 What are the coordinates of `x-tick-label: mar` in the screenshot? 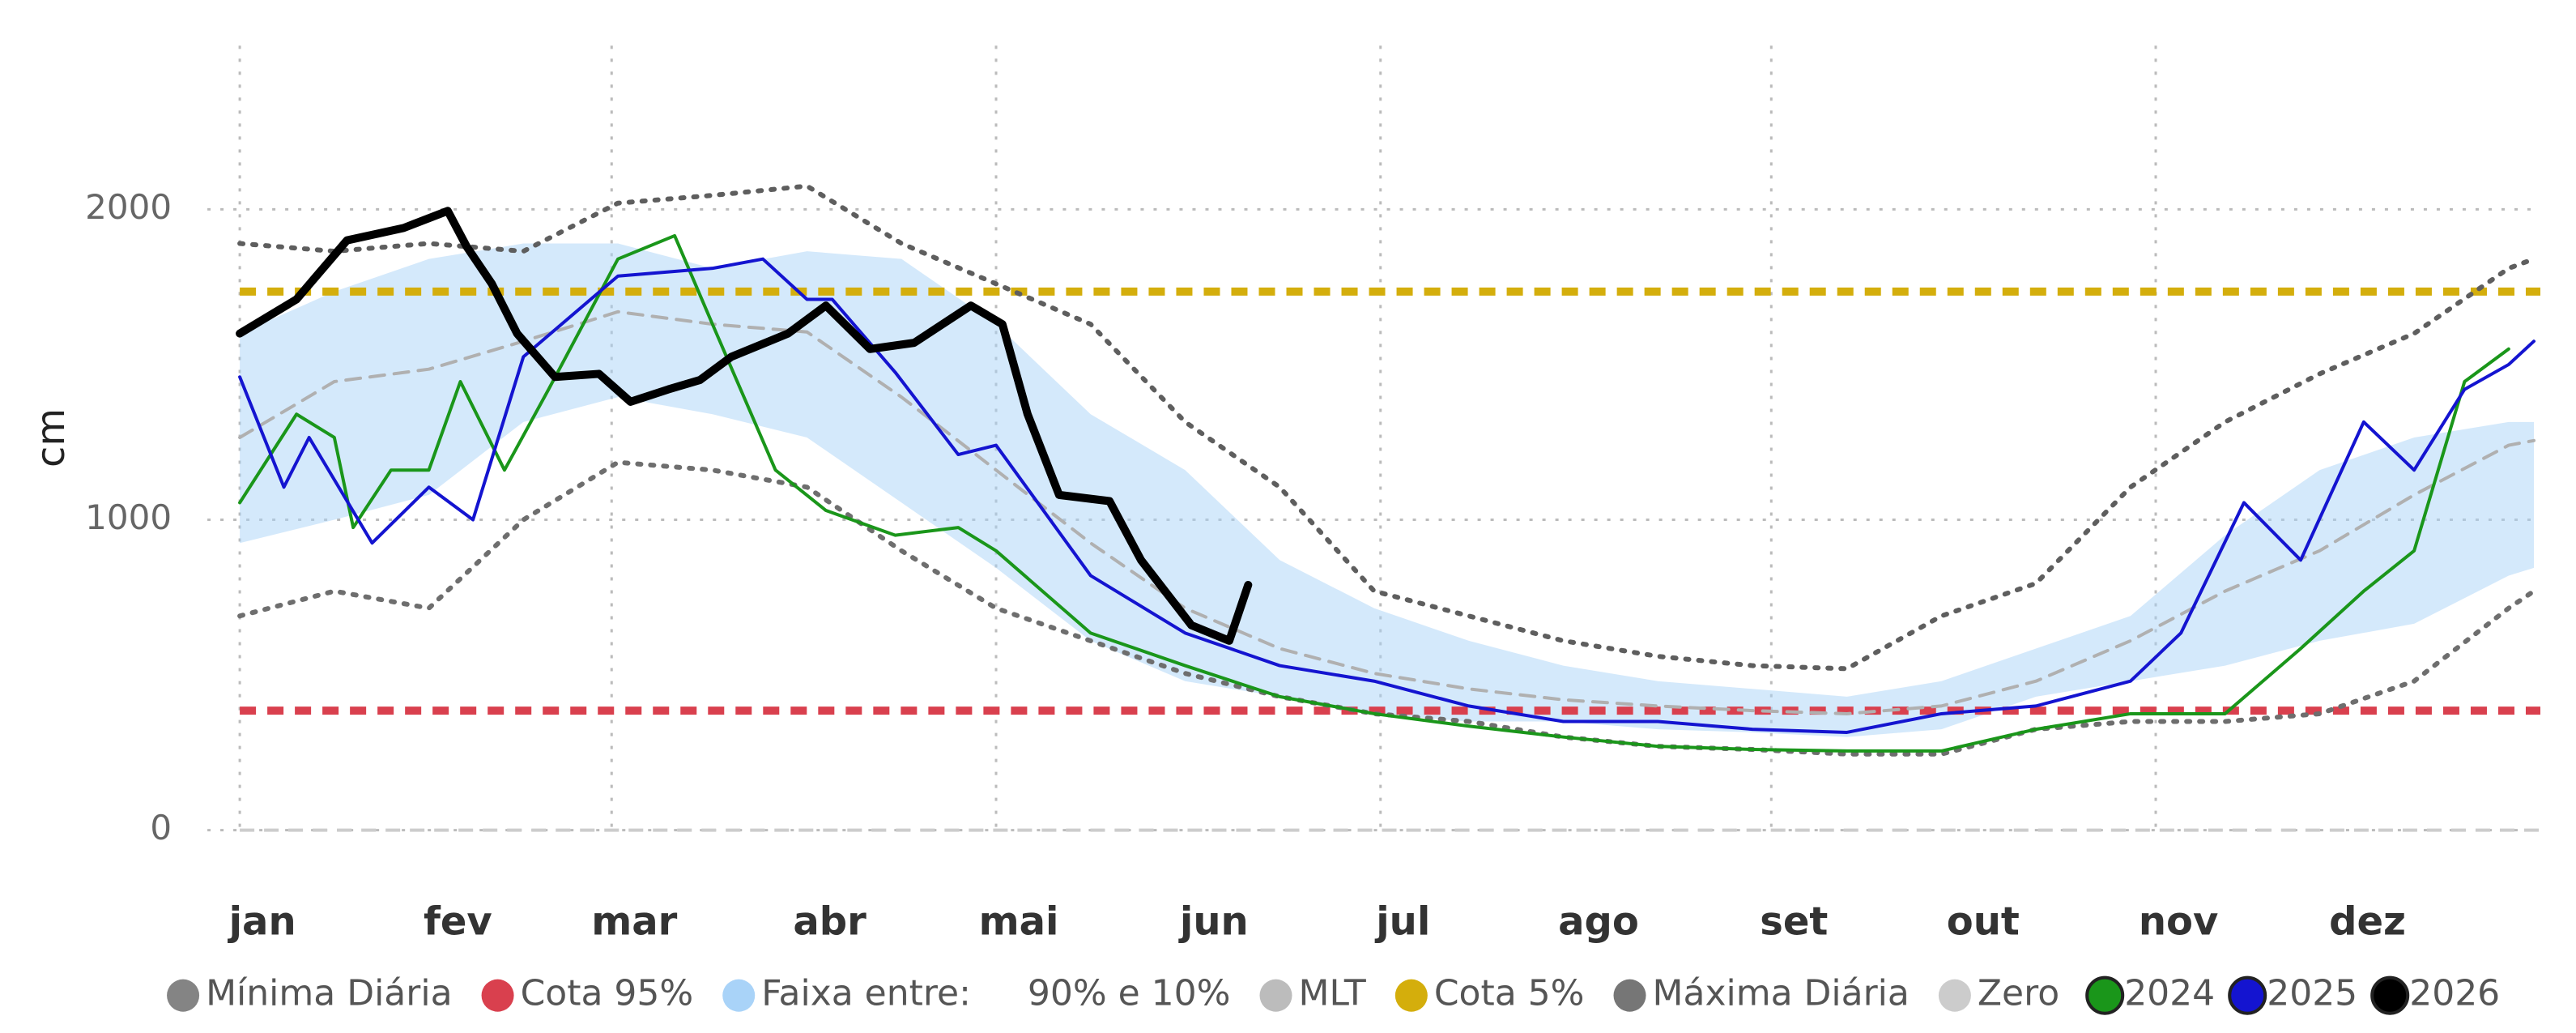 It's located at (634, 922).